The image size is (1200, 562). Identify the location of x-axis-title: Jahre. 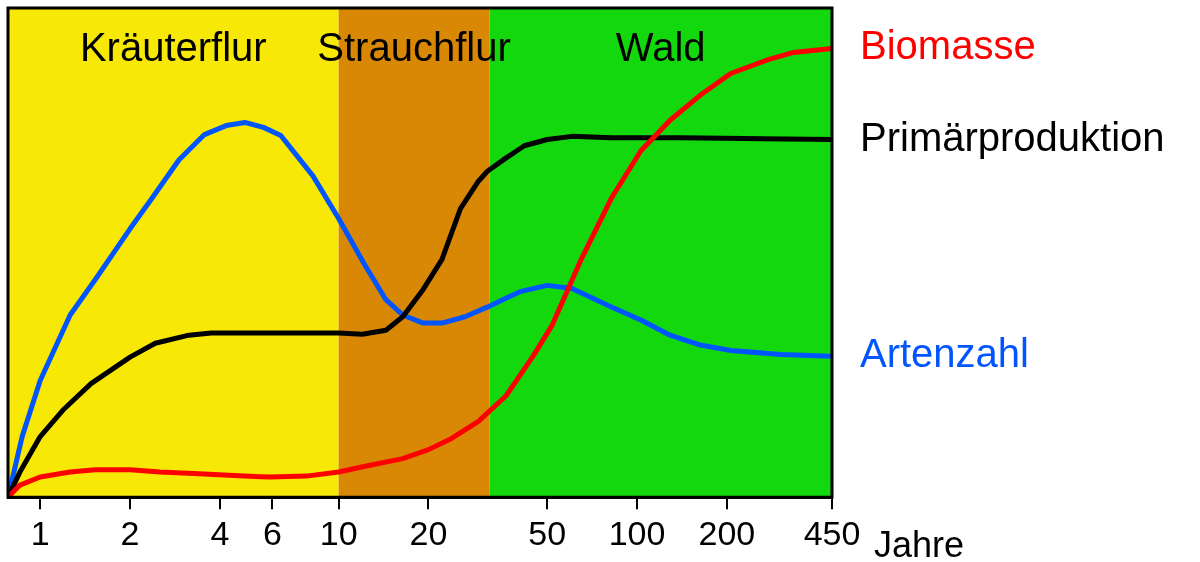
(919, 543).